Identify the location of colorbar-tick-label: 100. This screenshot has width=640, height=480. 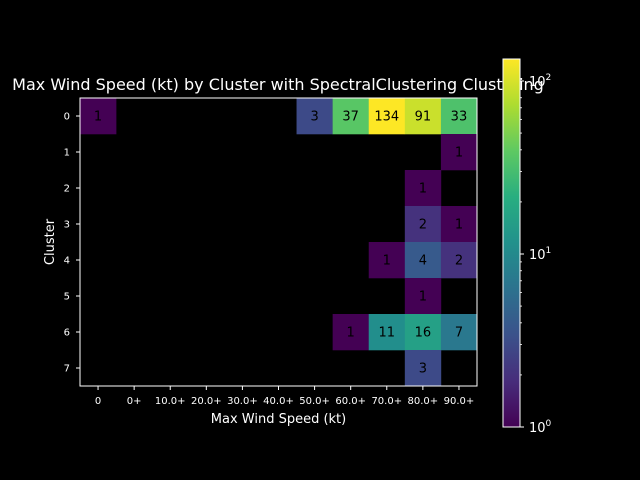
(540, 427).